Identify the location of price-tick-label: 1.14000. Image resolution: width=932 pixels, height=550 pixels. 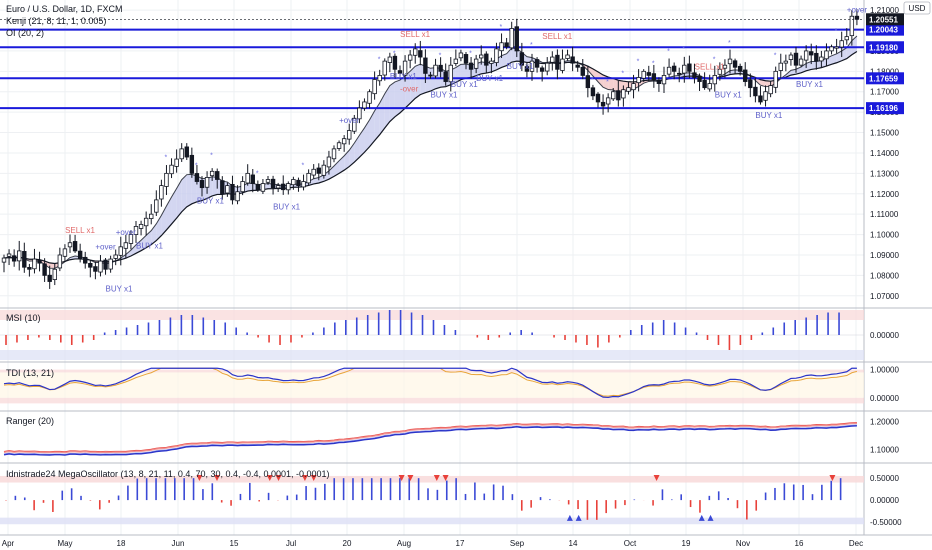
(884, 153).